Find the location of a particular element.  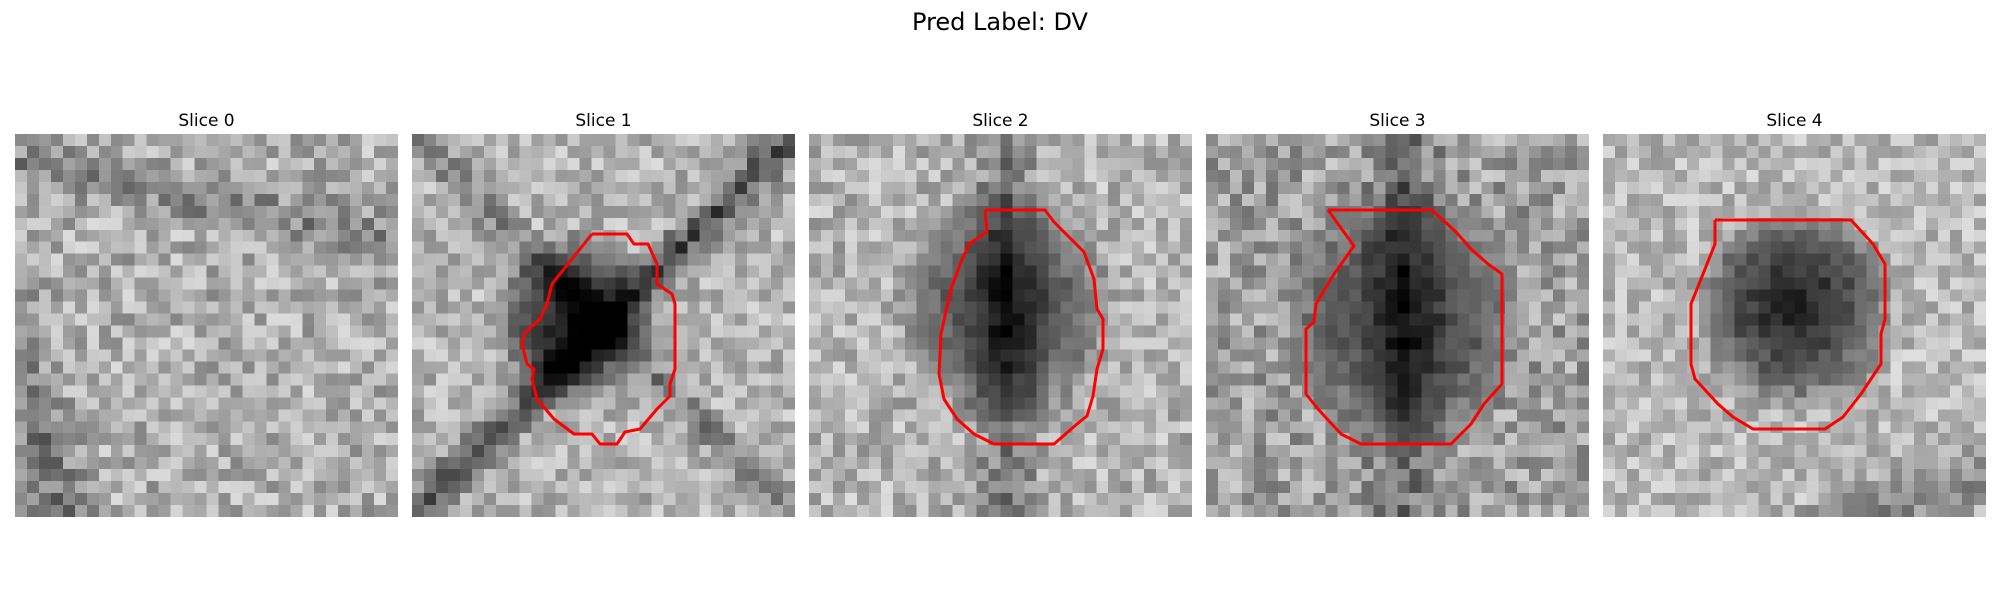

slice-panel-3: Slice 3 is located at coordinates (1397, 312).